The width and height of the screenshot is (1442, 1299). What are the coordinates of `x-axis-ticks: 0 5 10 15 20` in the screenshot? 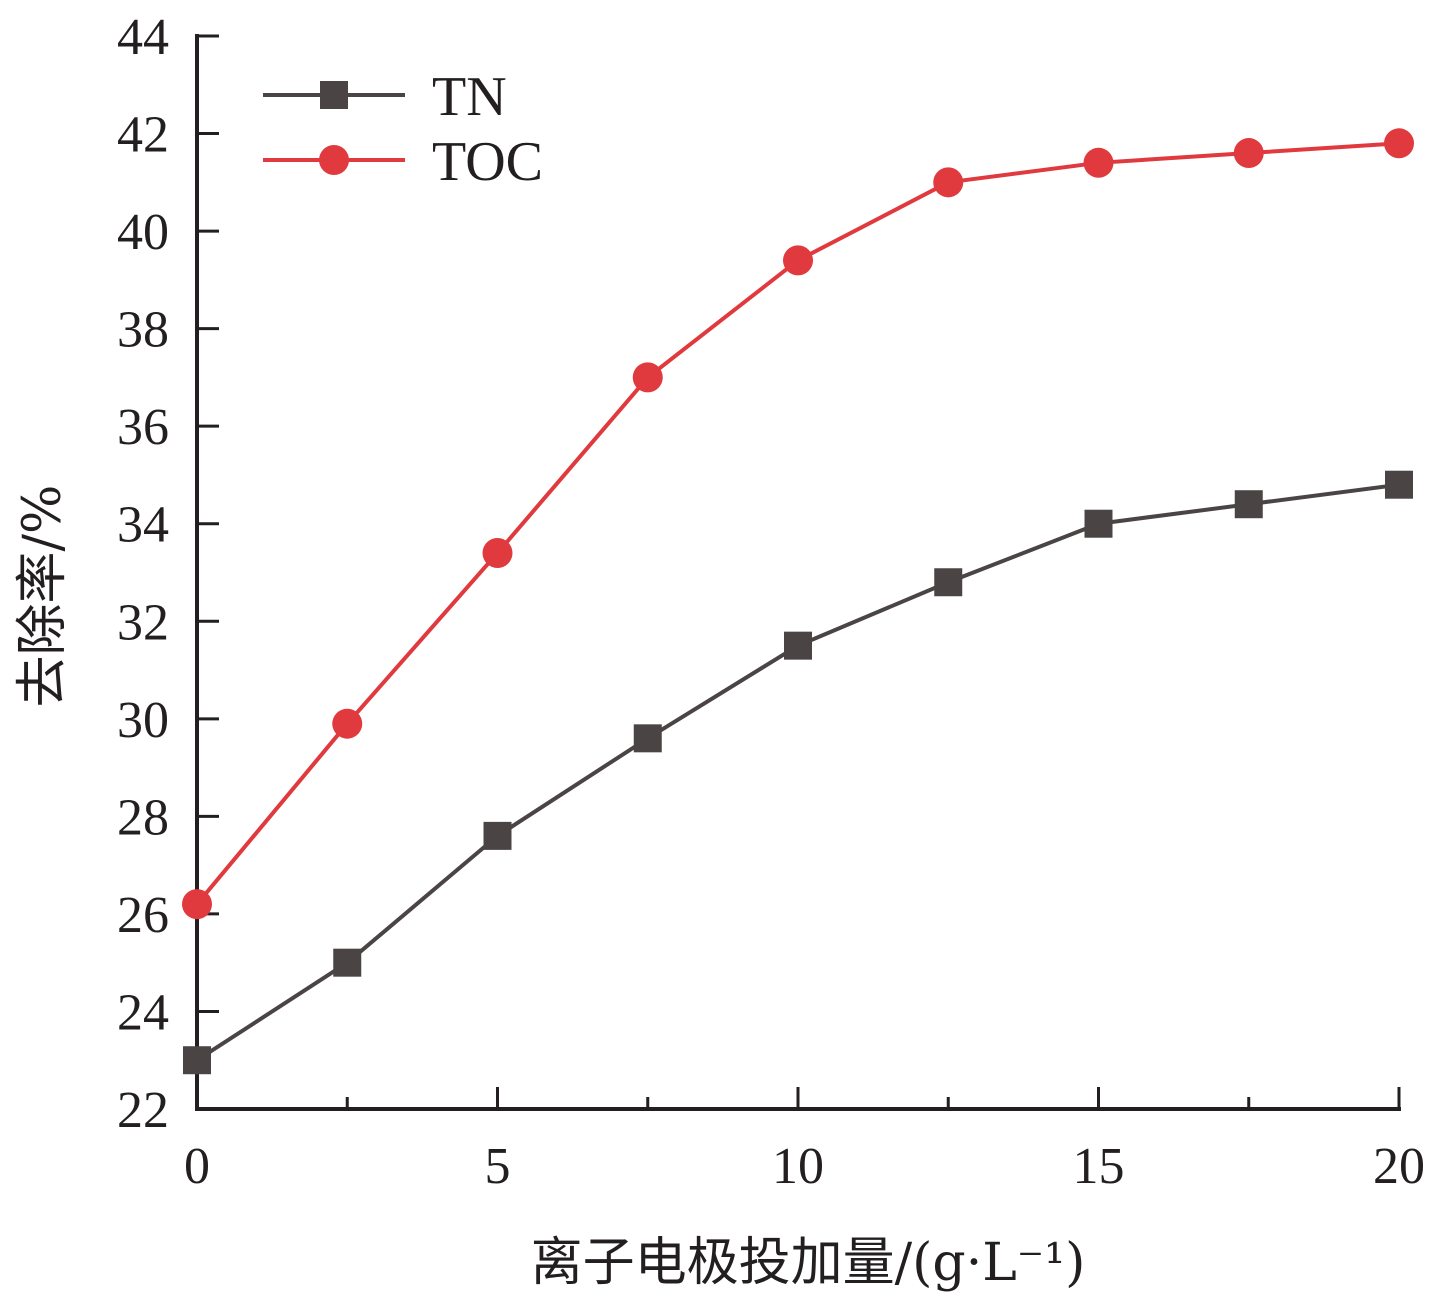 It's located at (804, 1141).